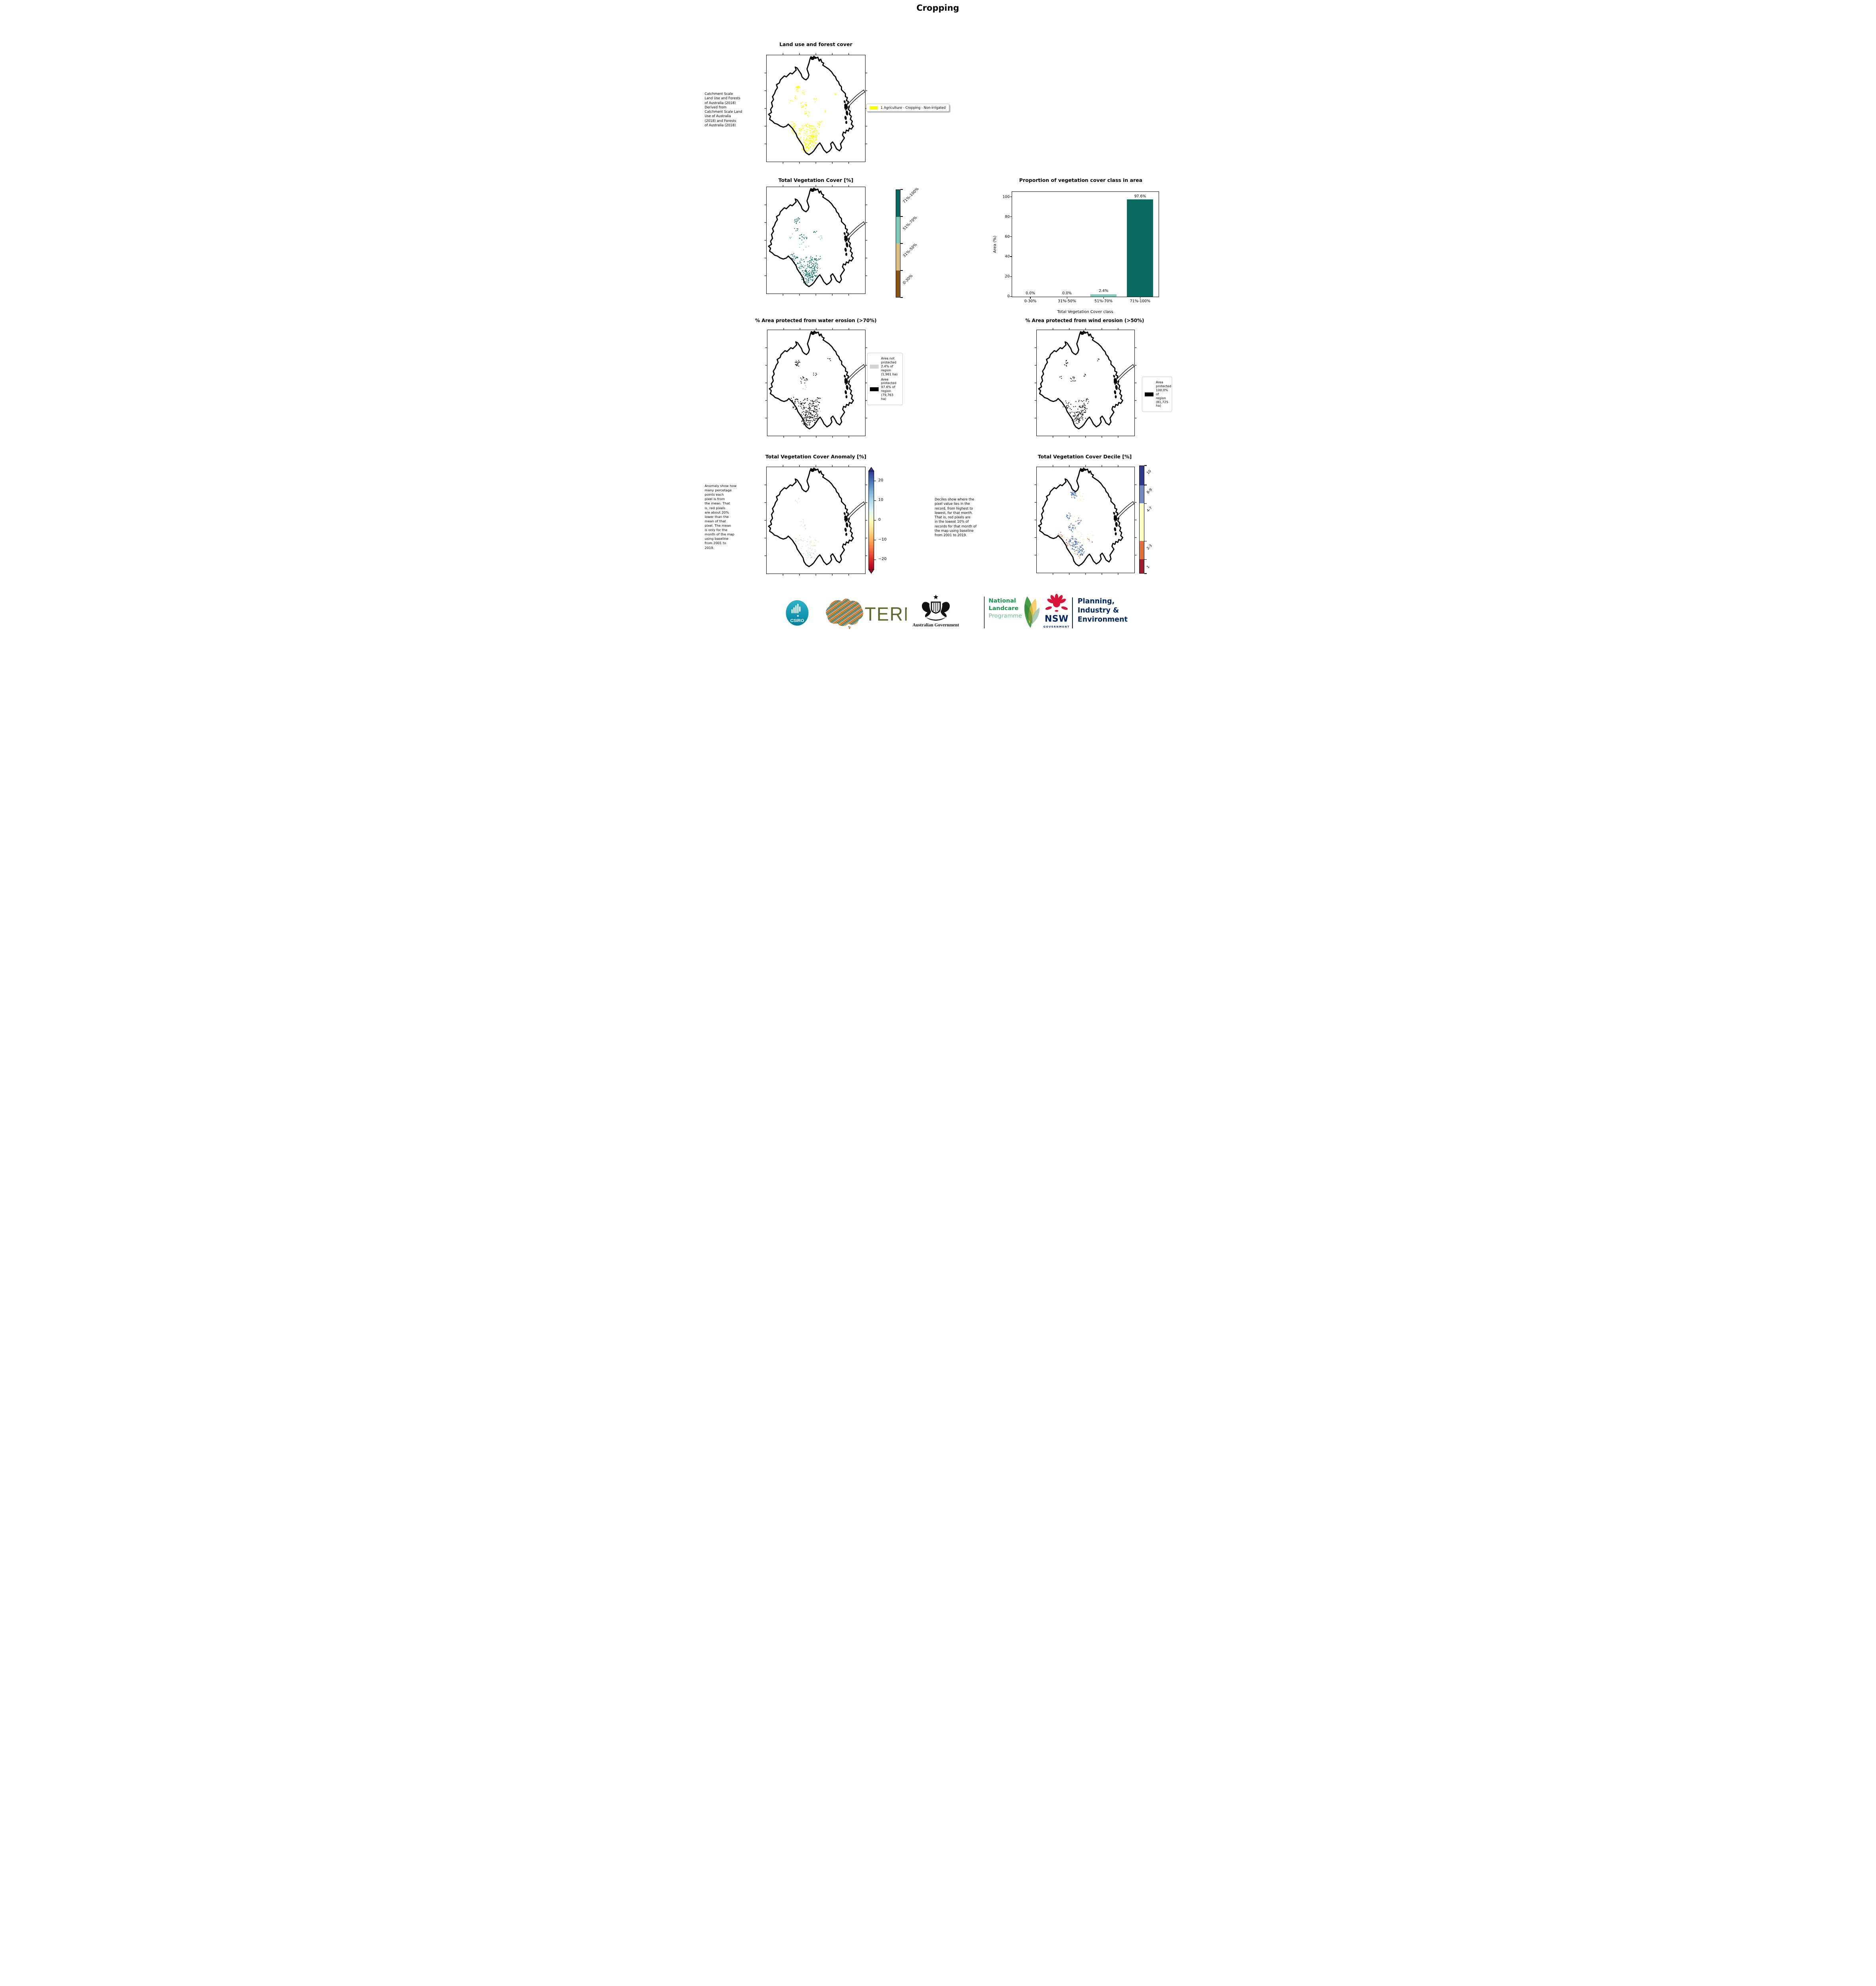  What do you see at coordinates (935, 625) in the screenshot?
I see `australian-government-label: Australian Government` at bounding box center [935, 625].